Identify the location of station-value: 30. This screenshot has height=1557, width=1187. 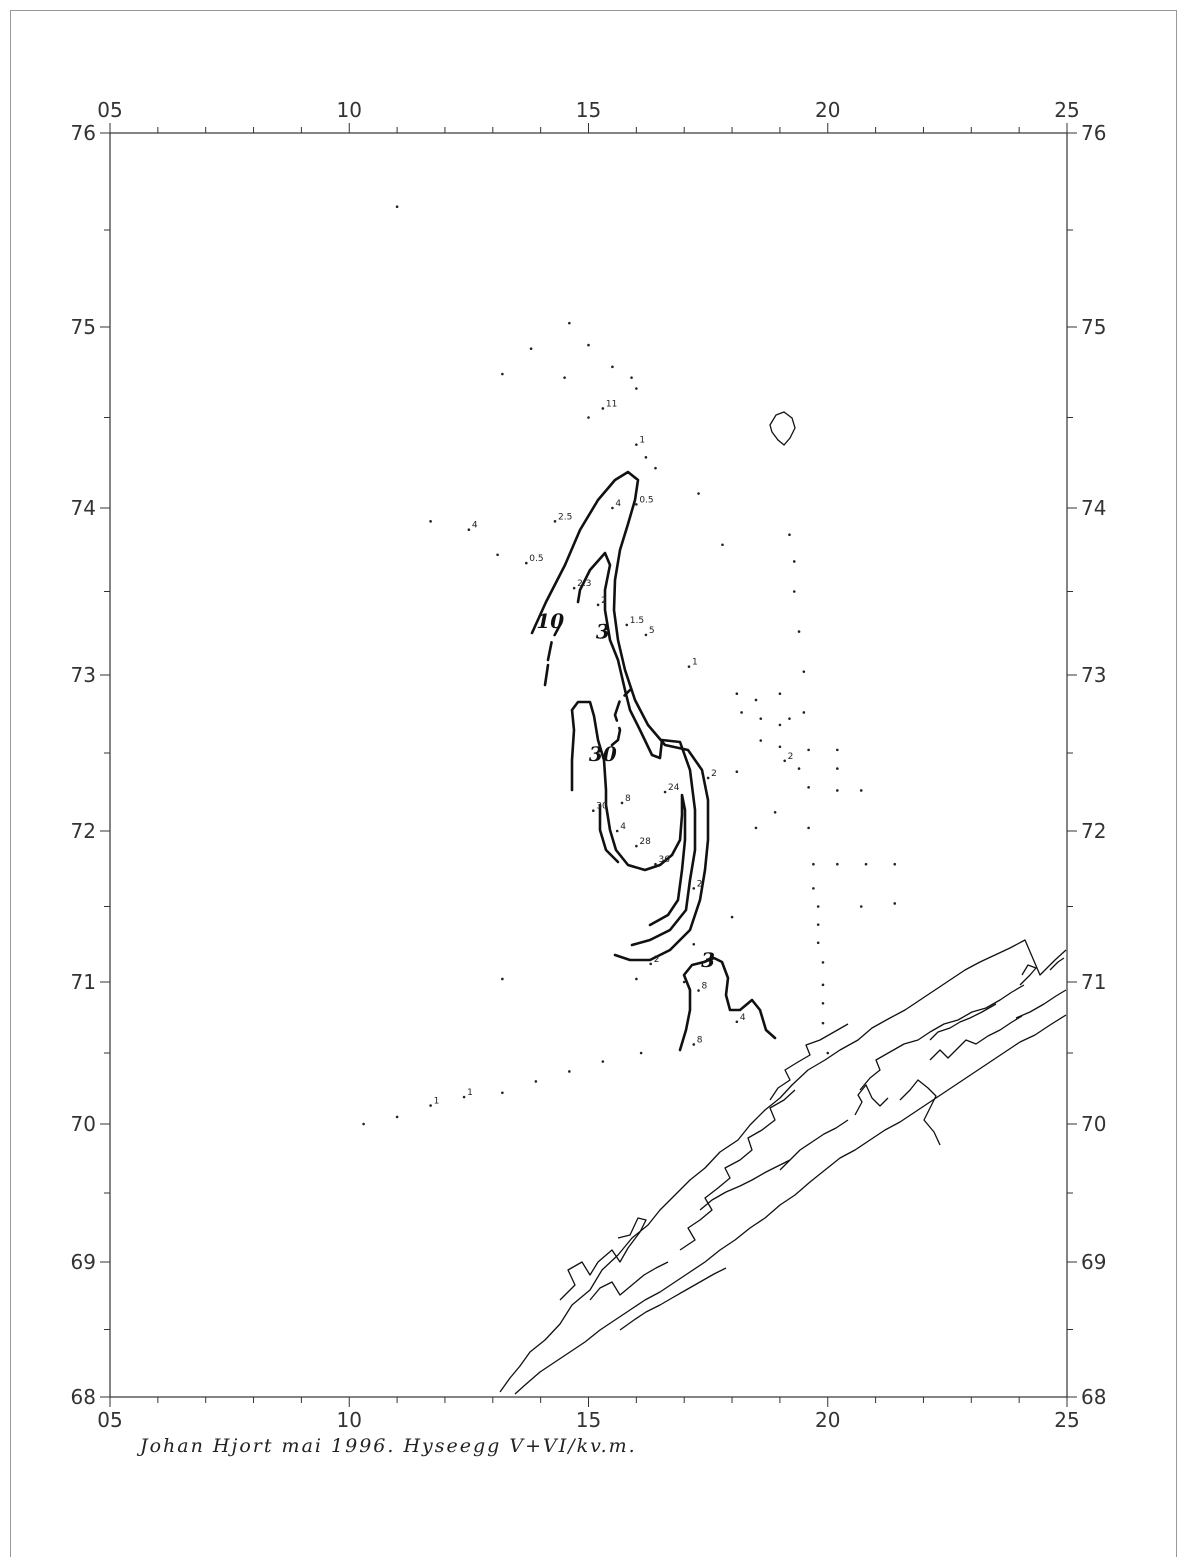
(602, 807).